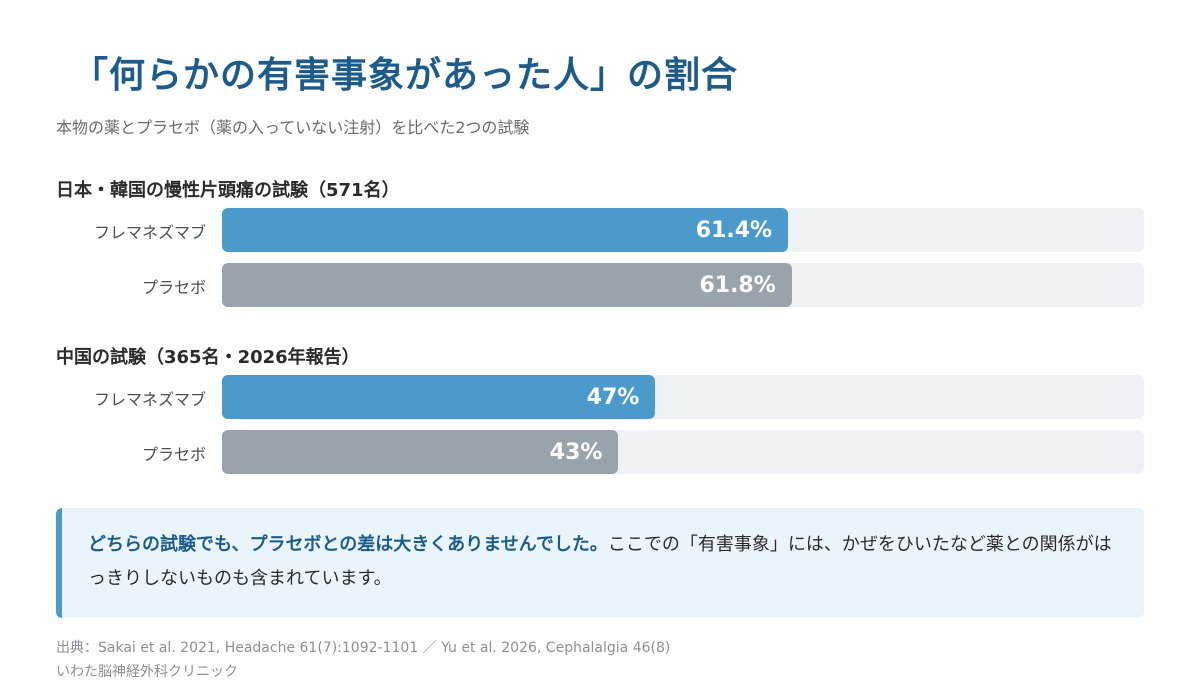 This screenshot has width=1200, height=700. What do you see at coordinates (439, 397) in the screenshot?
I see `bar-fremanezumab-china: 47%` at bounding box center [439, 397].